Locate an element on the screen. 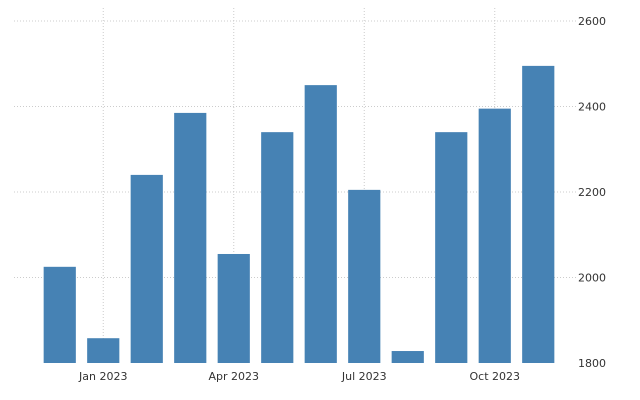 The image size is (640, 400). x-tick-label: Oct 2023 is located at coordinates (494, 376).